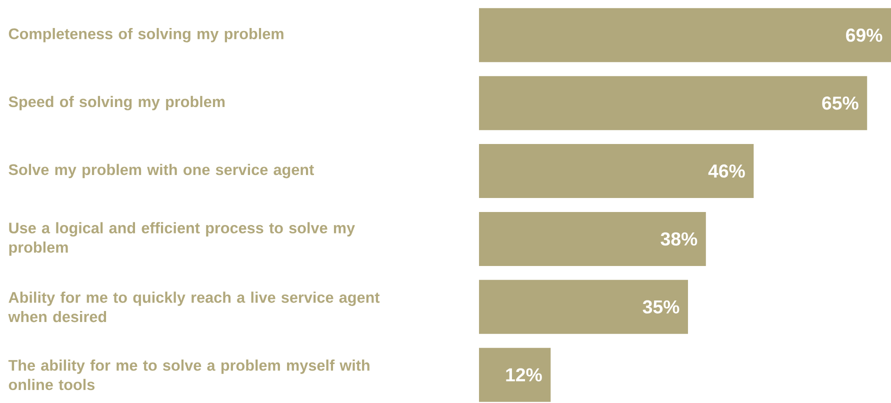  Describe the element at coordinates (146, 35) in the screenshot. I see `y-tick-label: Completeness of solving my problem` at that location.